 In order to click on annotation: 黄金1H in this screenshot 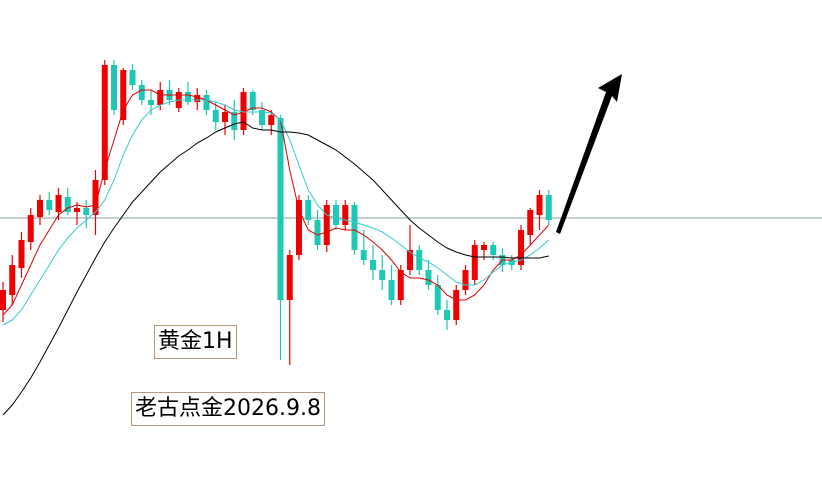, I will do `click(195, 342)`.